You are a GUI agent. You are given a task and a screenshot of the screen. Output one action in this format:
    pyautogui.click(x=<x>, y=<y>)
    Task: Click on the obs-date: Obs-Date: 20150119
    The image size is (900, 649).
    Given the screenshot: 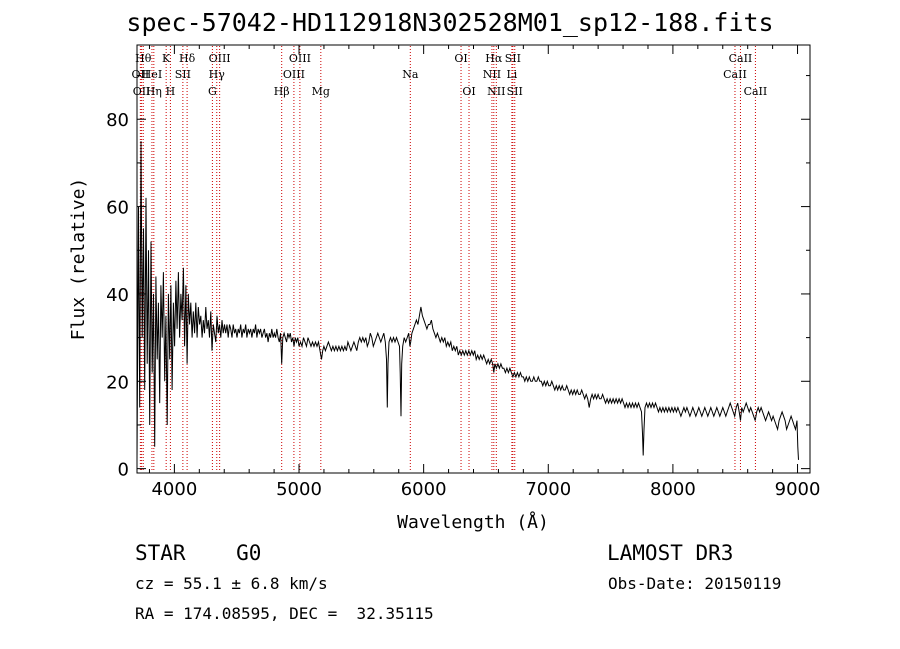 What is the action you would take?
    pyautogui.click(x=695, y=583)
    